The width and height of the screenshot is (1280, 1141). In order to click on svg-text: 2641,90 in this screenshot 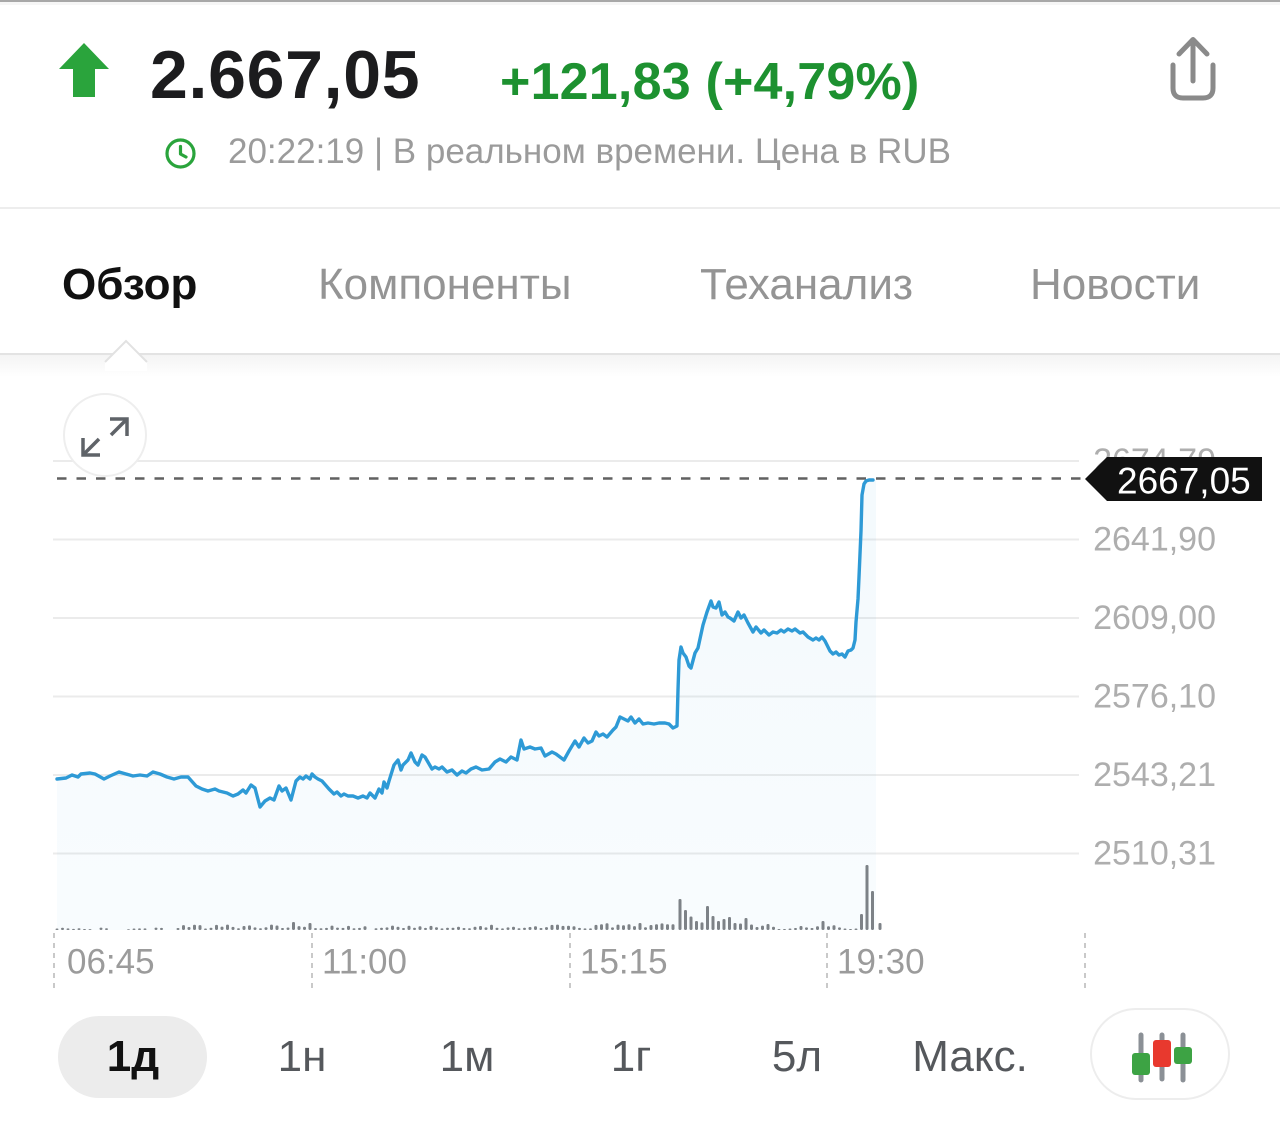, I will do `click(1154, 540)`.